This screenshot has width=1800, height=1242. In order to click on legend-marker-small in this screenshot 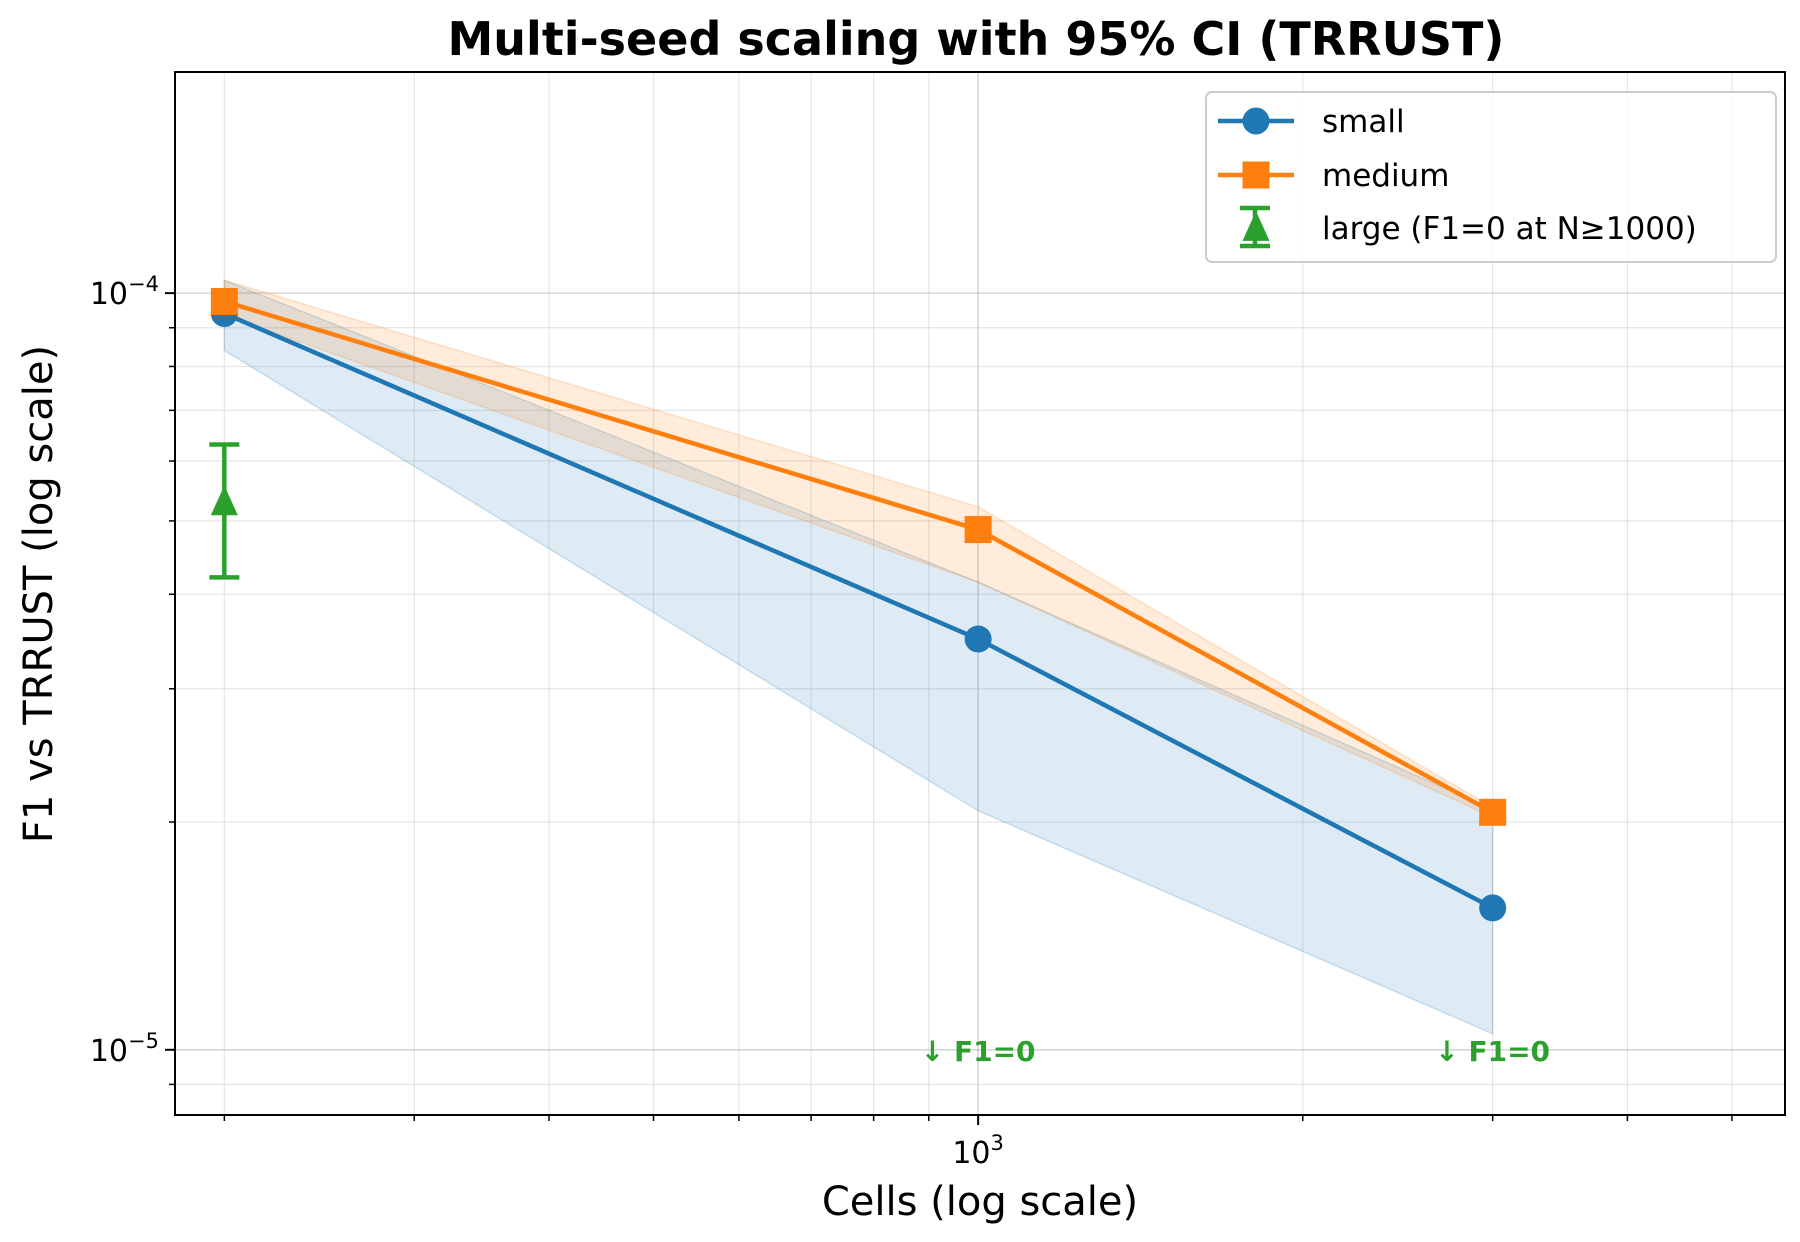, I will do `click(1256, 121)`.